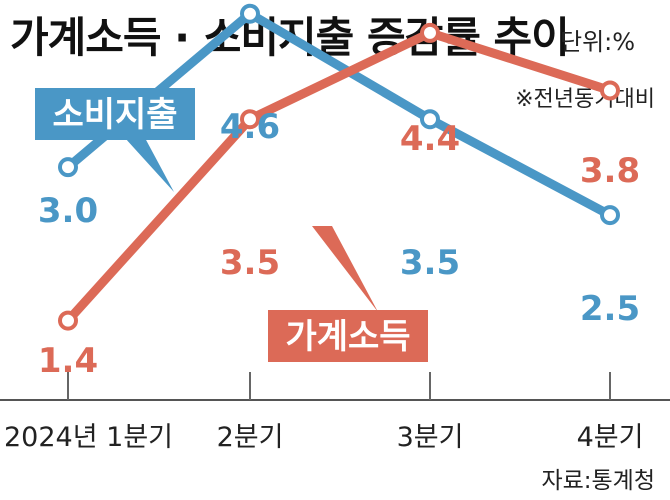  What do you see at coordinates (598, 481) in the screenshot?
I see `source-label: 자료:통계청` at bounding box center [598, 481].